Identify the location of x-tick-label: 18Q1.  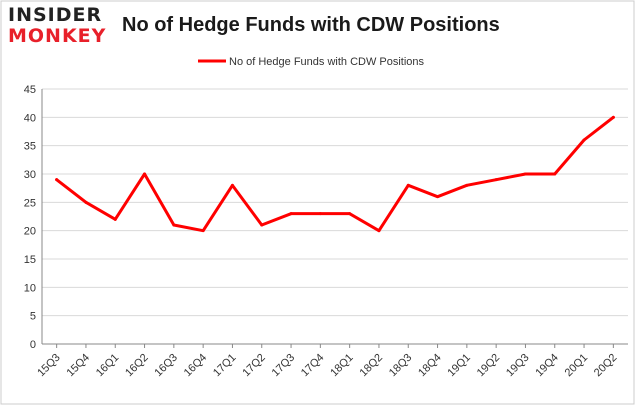
(342, 366).